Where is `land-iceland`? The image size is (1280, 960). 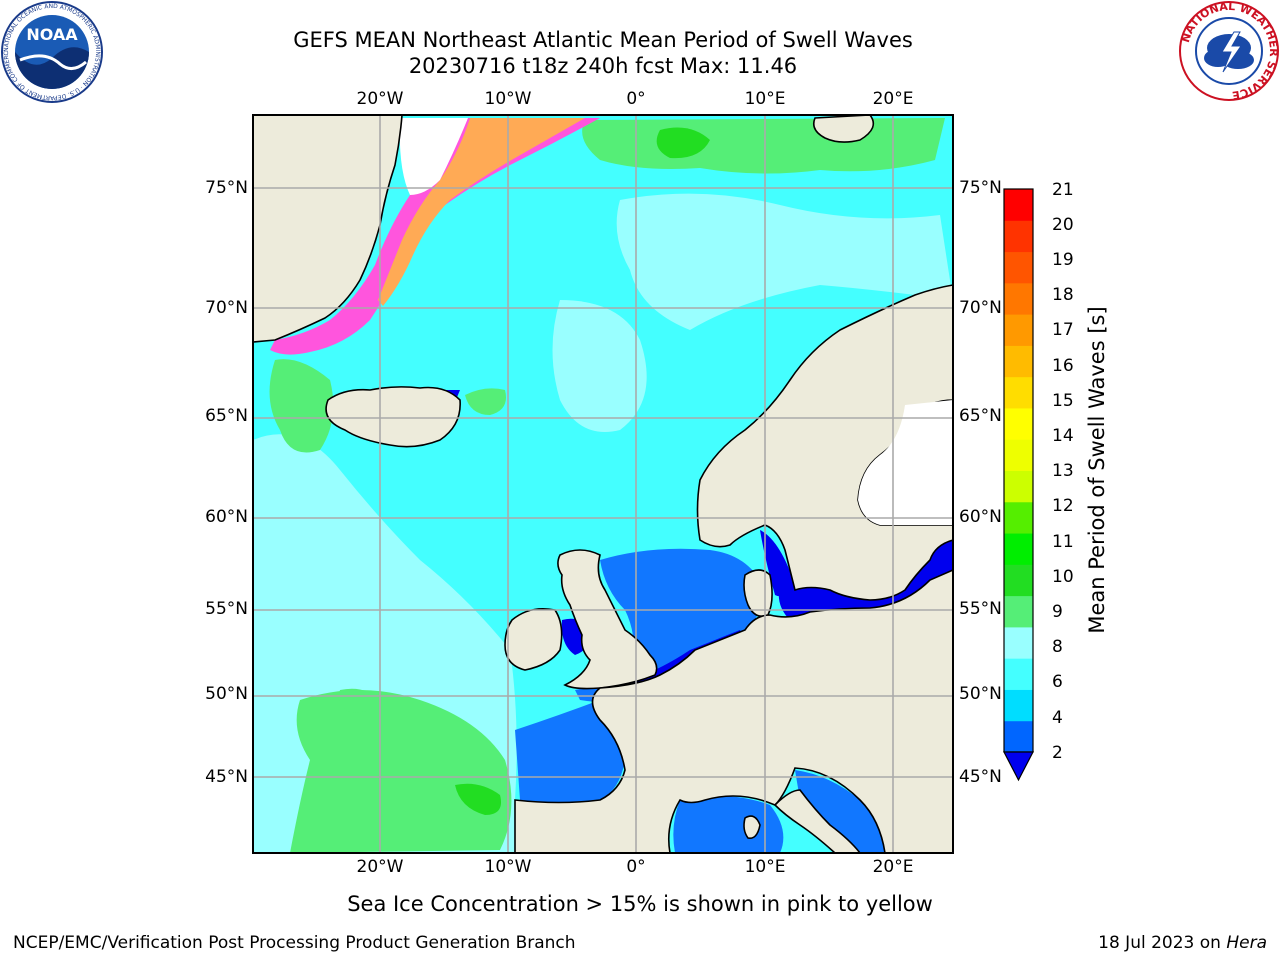 land-iceland is located at coordinates (393, 417).